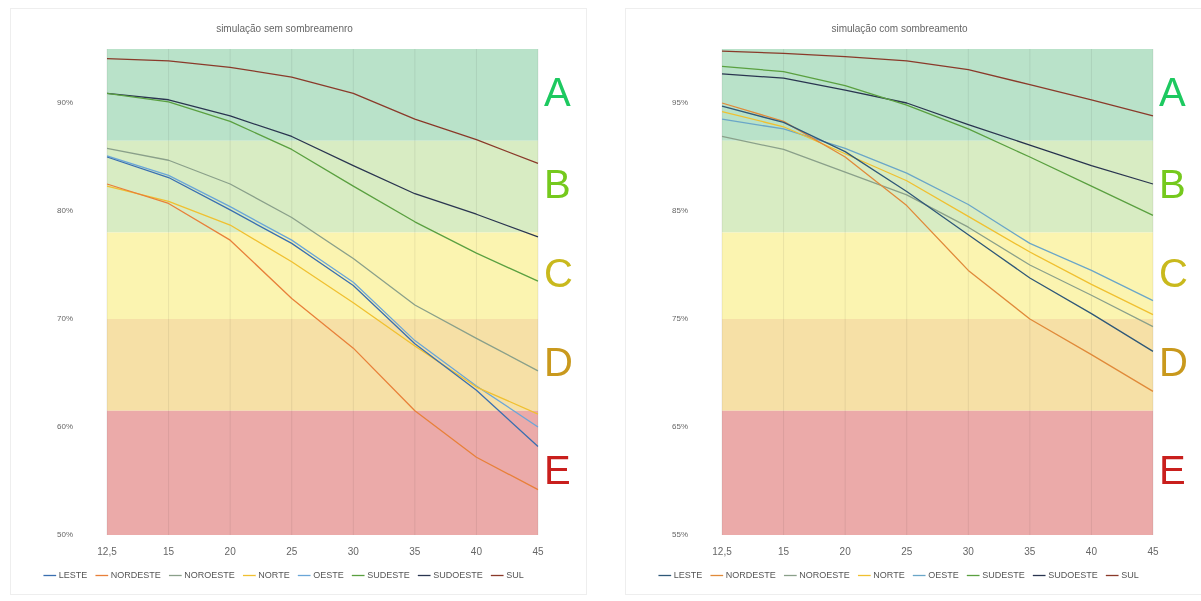 The image size is (1201, 601). What do you see at coordinates (65, 211) in the screenshot?
I see `y-tick-label: 80%` at bounding box center [65, 211].